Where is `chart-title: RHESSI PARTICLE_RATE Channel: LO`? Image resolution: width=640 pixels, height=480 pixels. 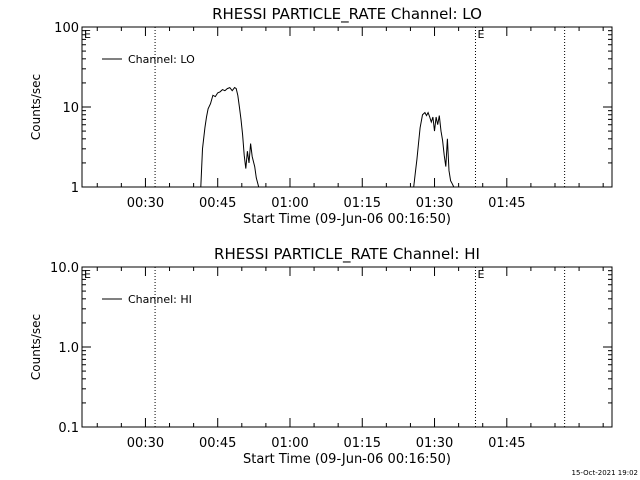
chart-title: RHESSI PARTICLE_RATE Channel: LO is located at coordinates (347, 14).